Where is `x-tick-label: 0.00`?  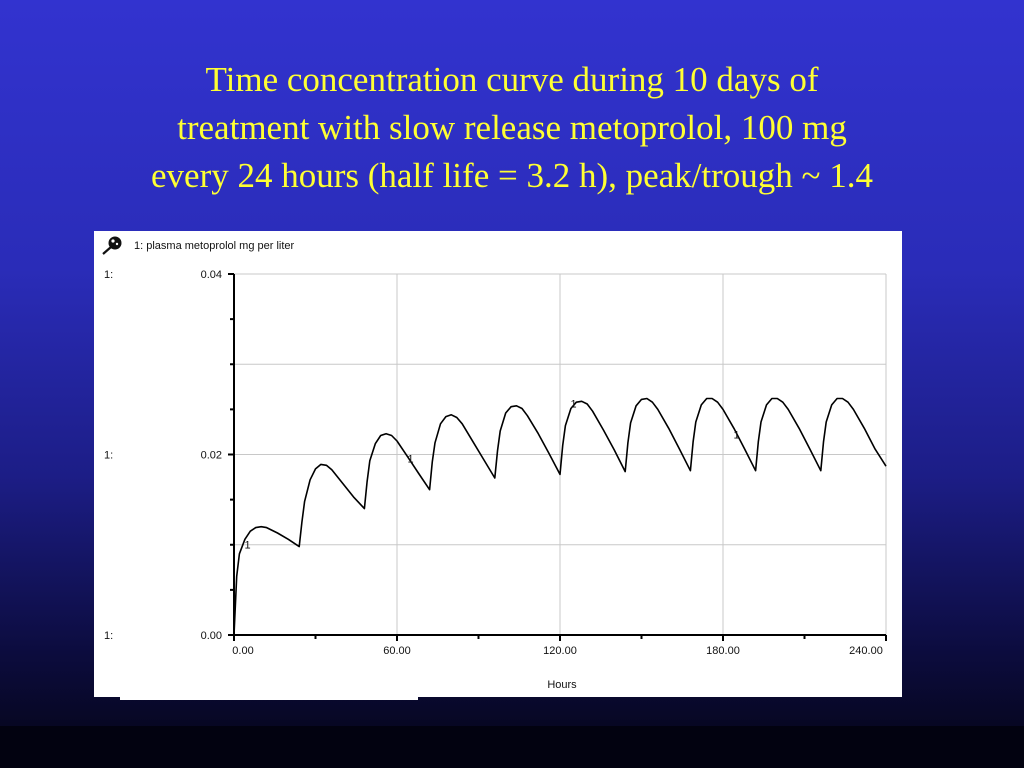
x-tick-label: 0.00 is located at coordinates (242, 651).